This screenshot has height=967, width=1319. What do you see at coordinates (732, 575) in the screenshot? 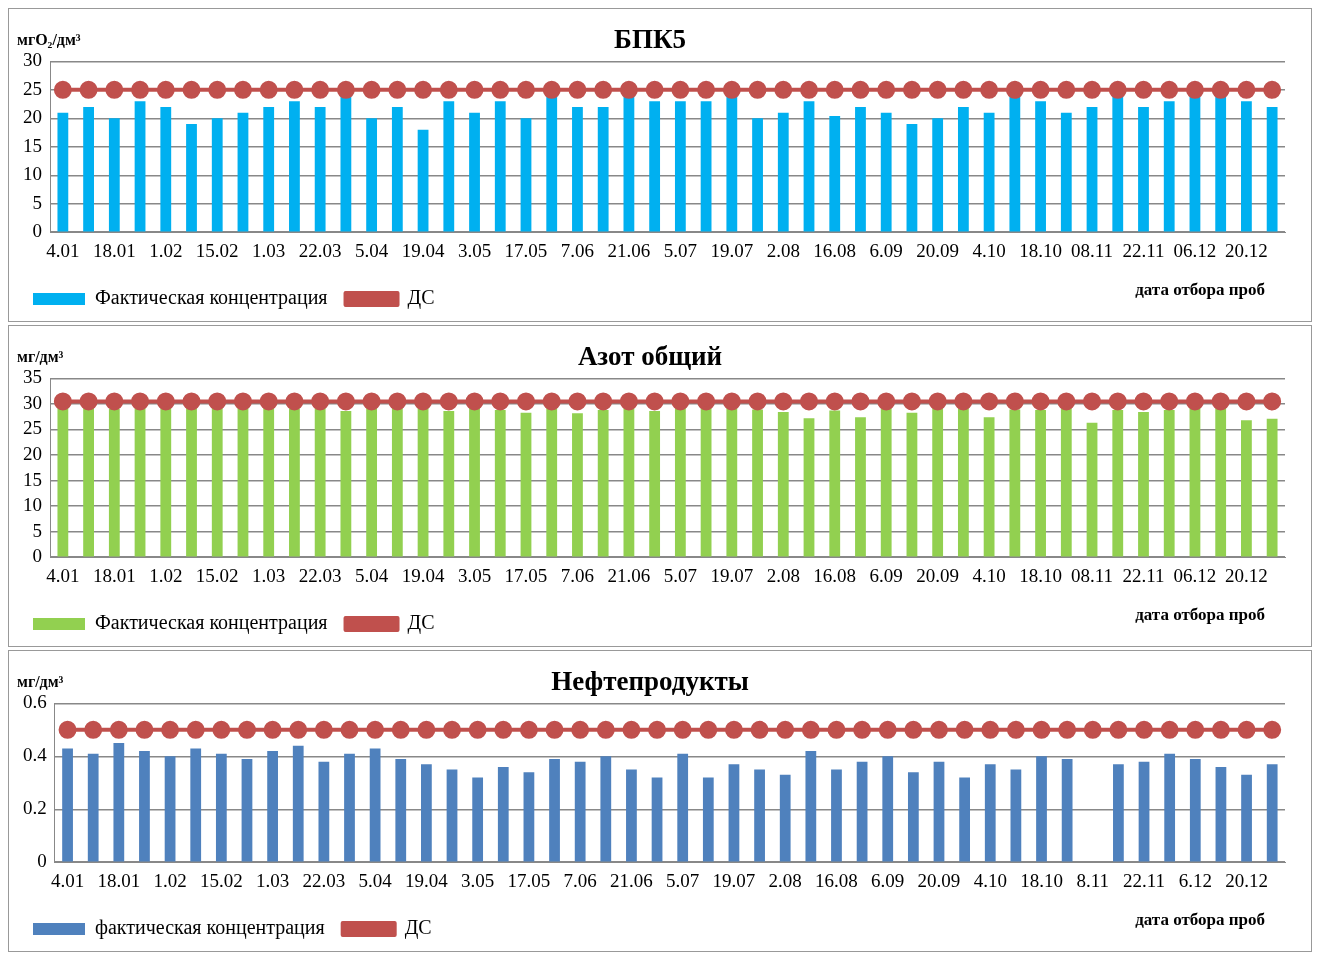
I see `x-tick-label: 19.07` at bounding box center [732, 575].